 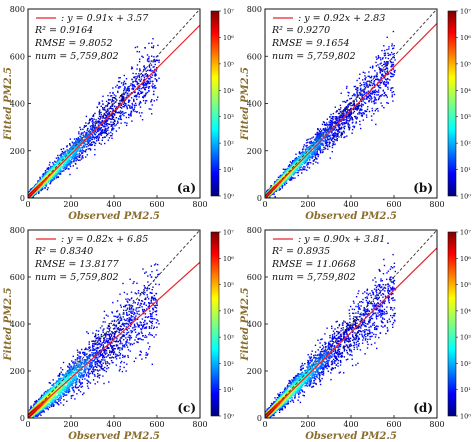 What do you see at coordinates (63, 30) in the screenshot?
I see `r2-stat: R² = 0.9164` at bounding box center [63, 30].